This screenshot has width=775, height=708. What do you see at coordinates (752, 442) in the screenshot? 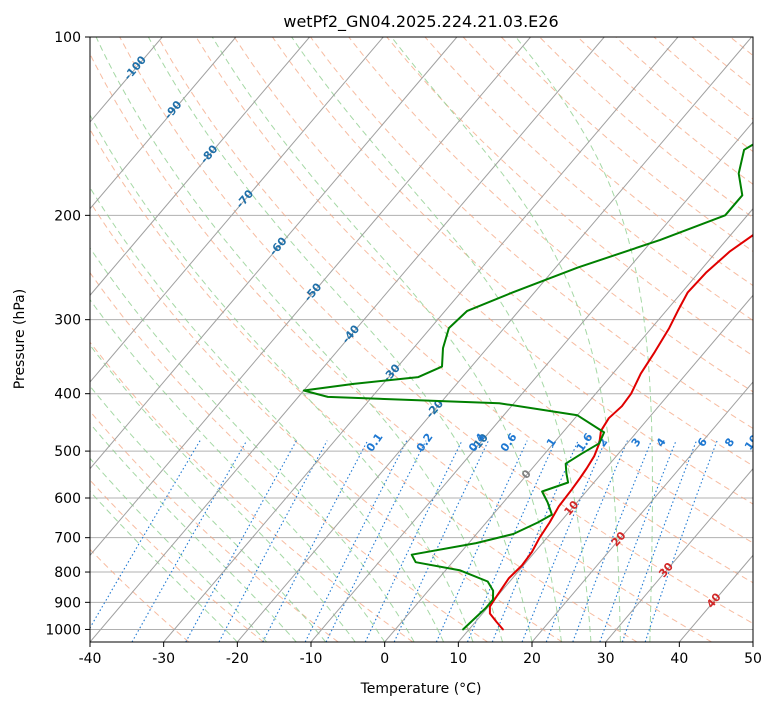
I see `mixing-ratio-label: 10` at bounding box center [752, 442].